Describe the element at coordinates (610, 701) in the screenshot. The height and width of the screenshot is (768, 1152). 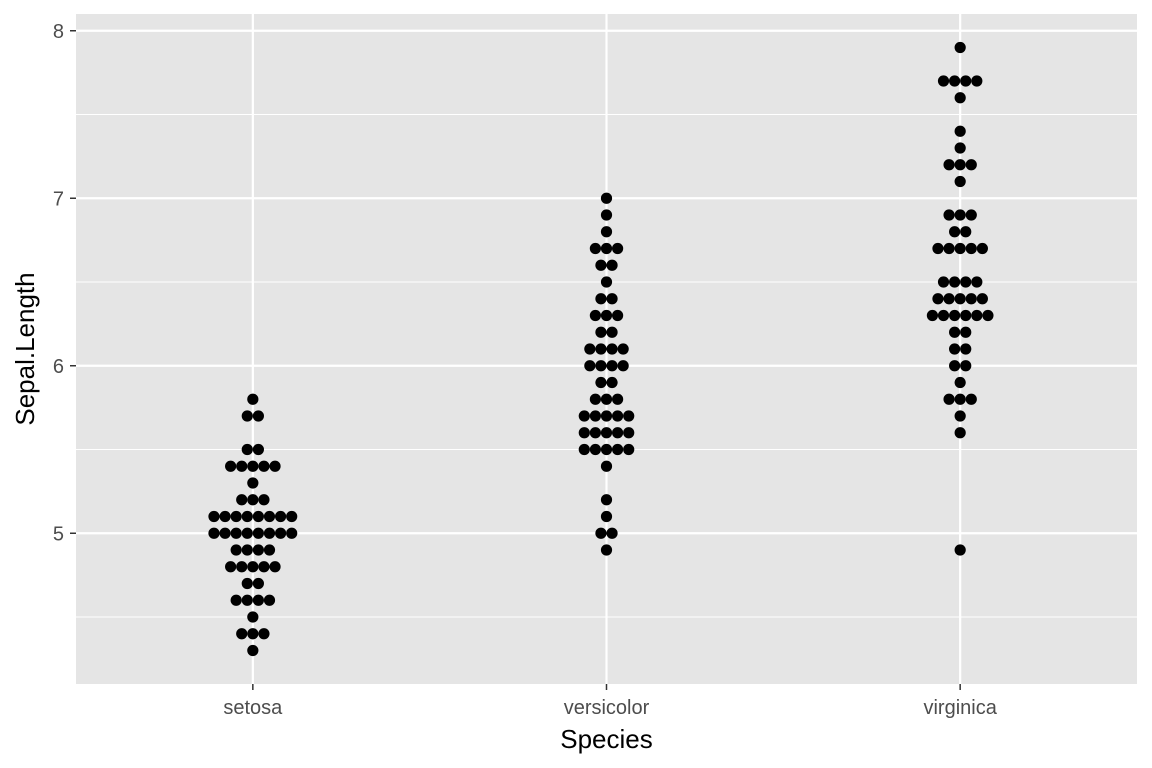
I see `x-axis-ticks: setosa versicolor virginica` at that location.